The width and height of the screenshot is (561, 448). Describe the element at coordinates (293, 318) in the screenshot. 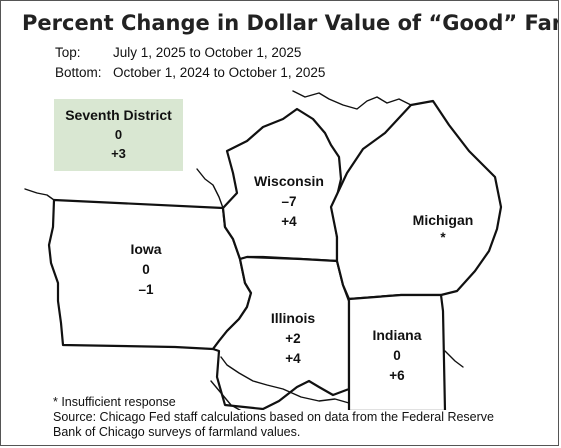

I see `illinois-name: Illinois` at that location.